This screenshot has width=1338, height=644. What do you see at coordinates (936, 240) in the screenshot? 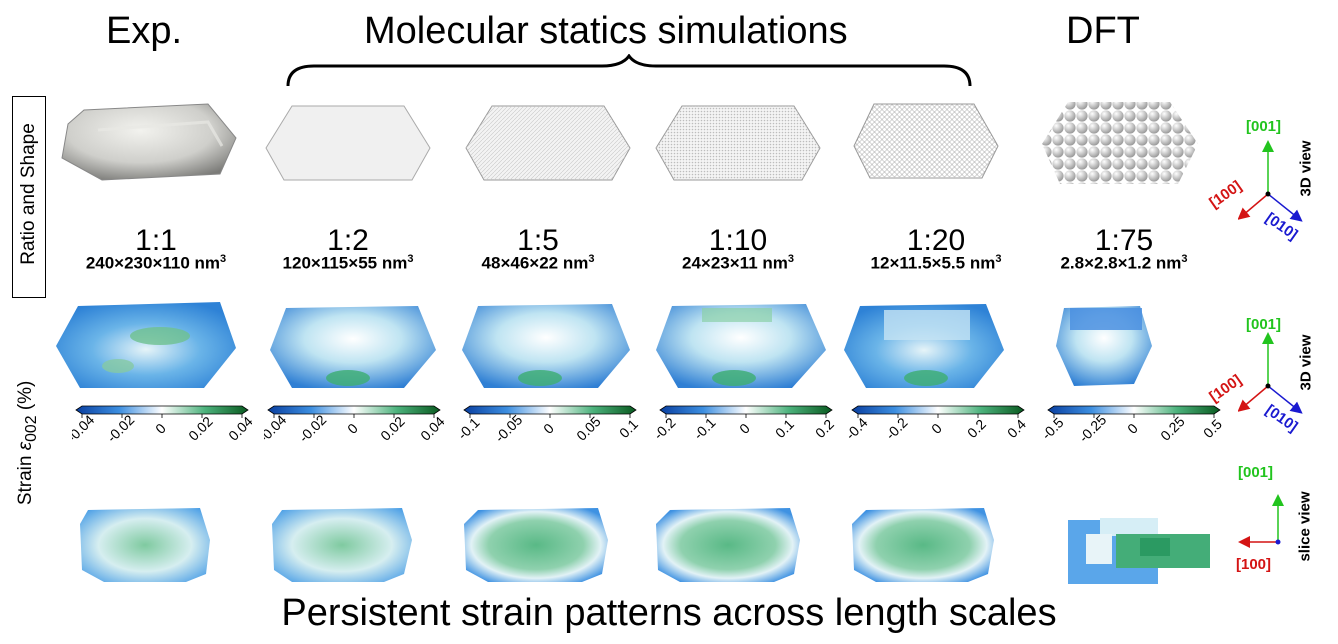
I see `ratio-value: 1:20` at bounding box center [936, 240].